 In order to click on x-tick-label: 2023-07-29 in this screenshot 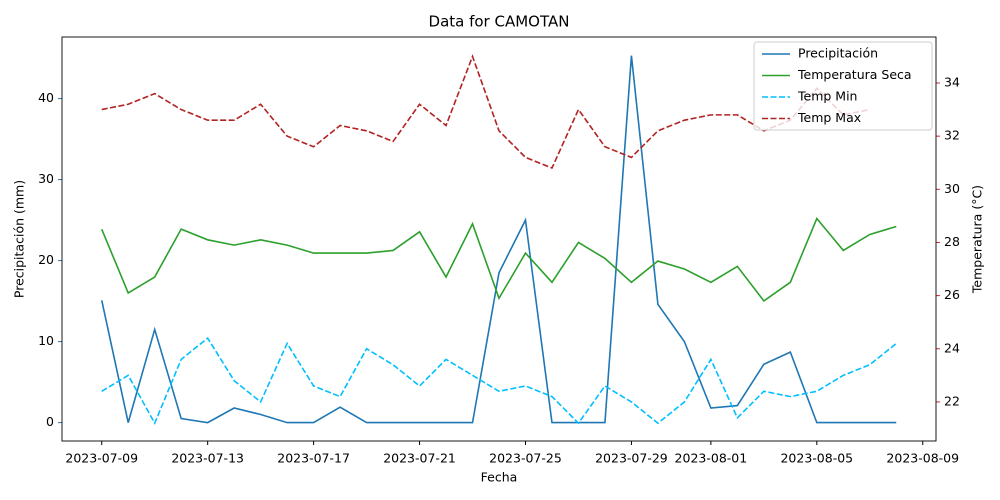, I will do `click(631, 458)`.